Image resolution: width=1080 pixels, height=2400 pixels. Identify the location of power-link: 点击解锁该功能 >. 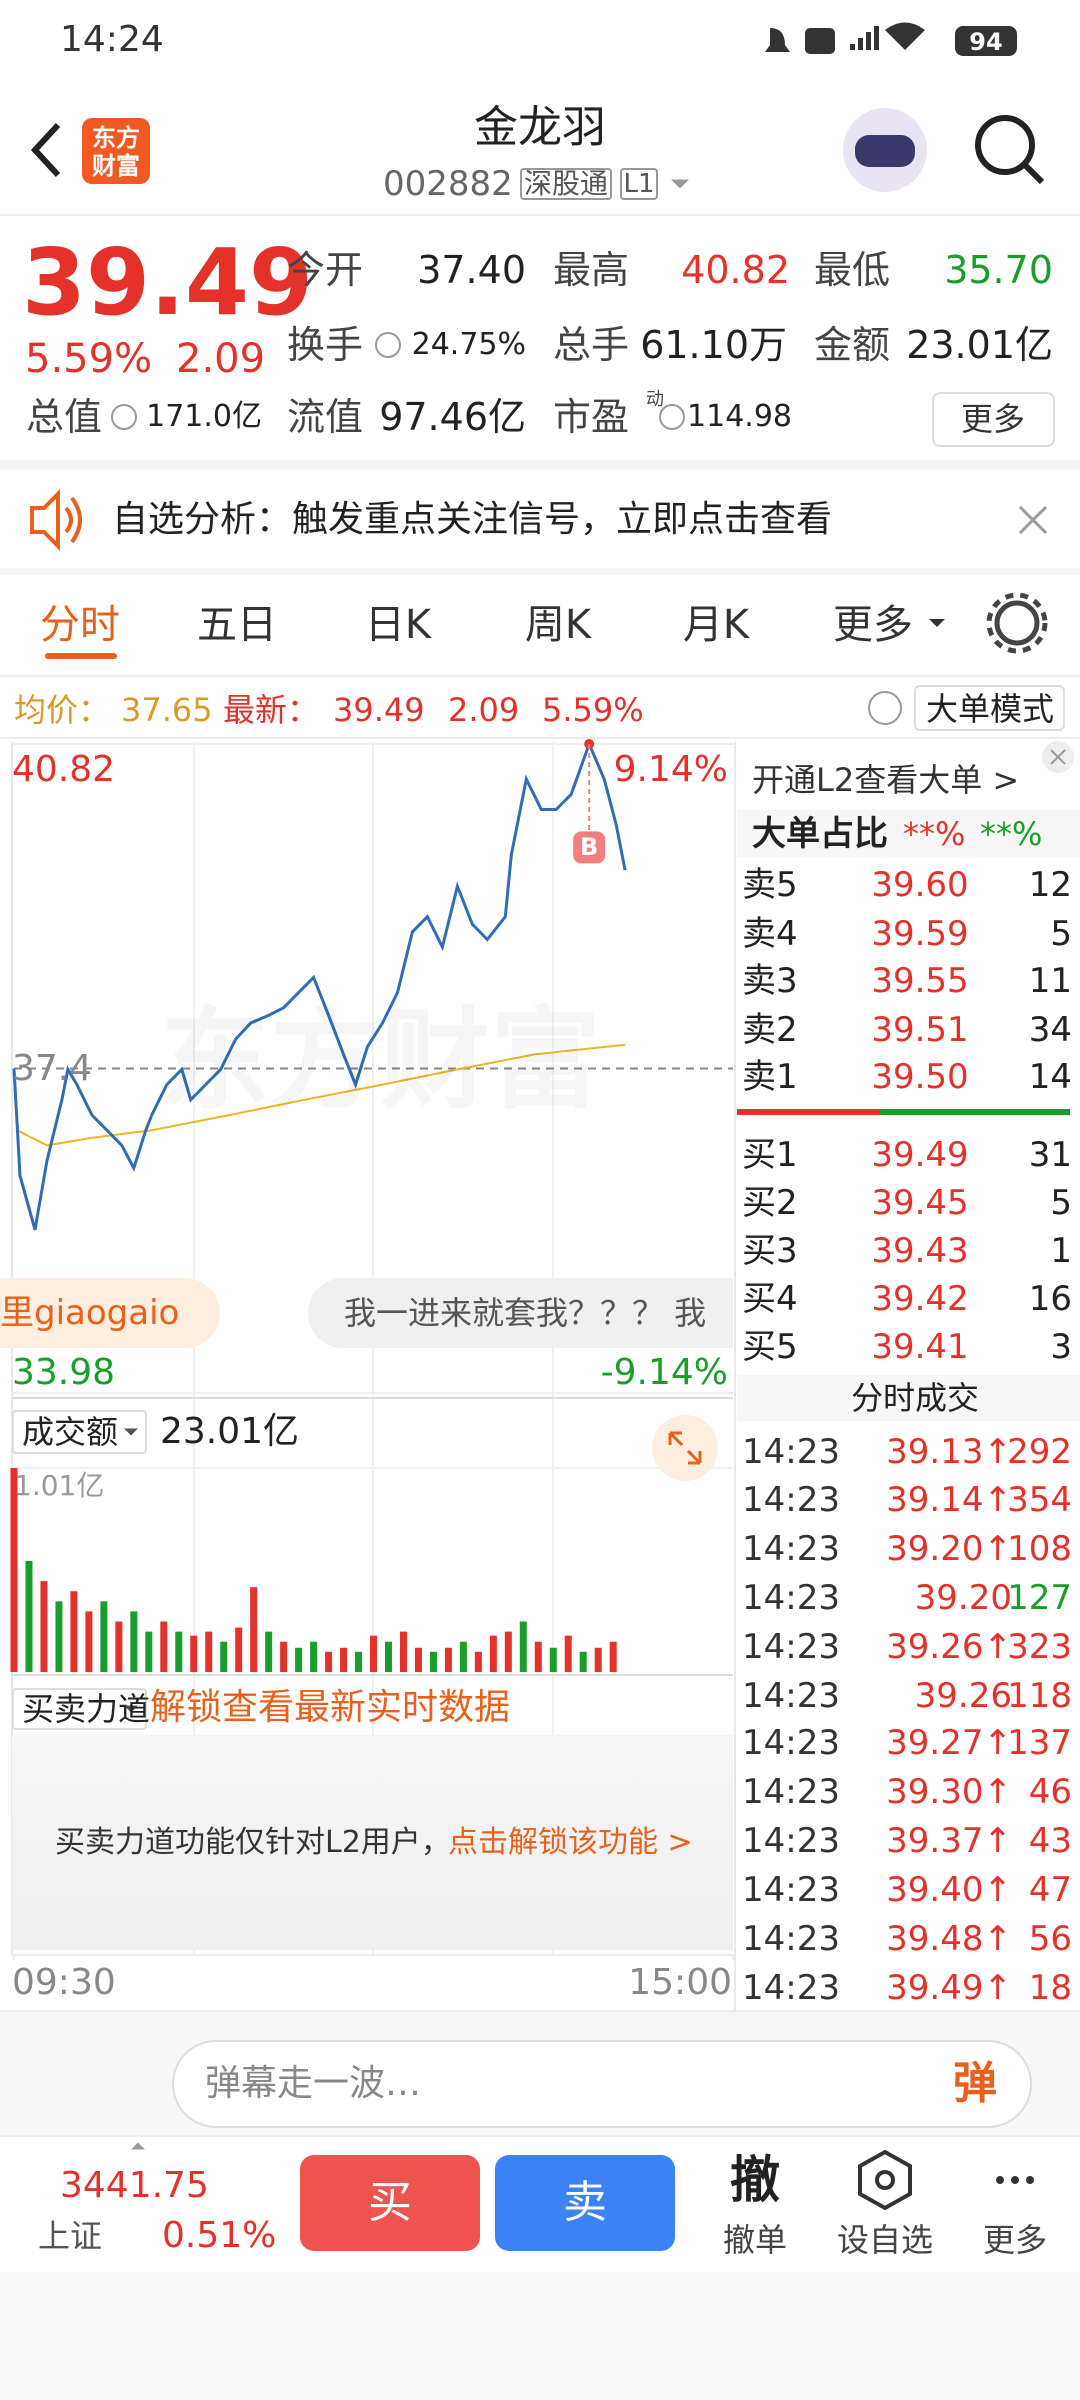
(570, 1842).